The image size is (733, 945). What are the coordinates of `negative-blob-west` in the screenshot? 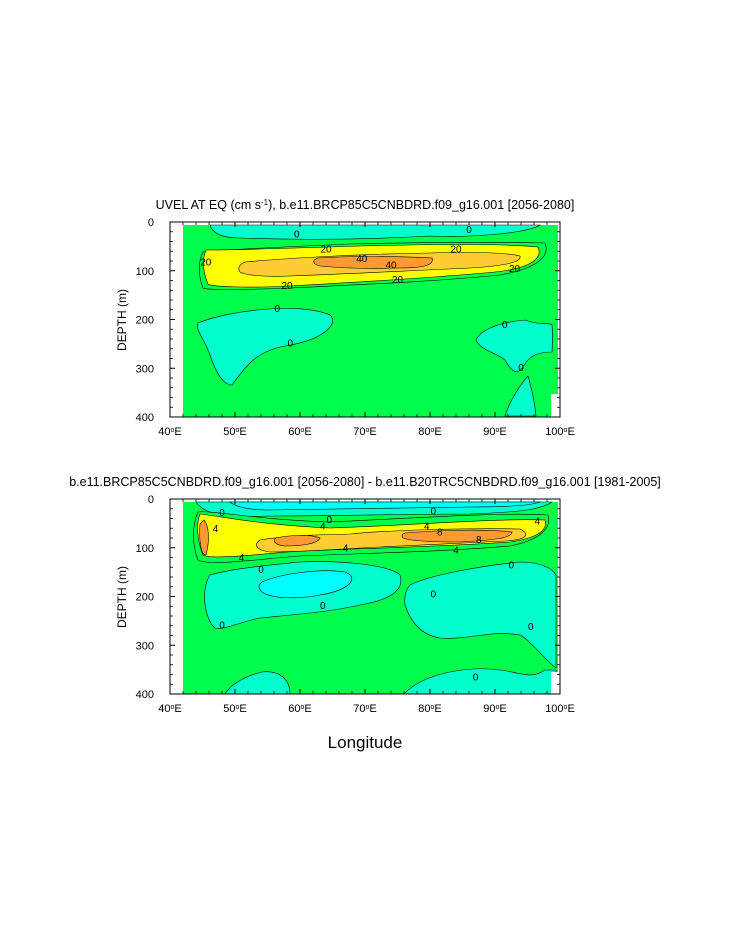 It's located at (265, 347).